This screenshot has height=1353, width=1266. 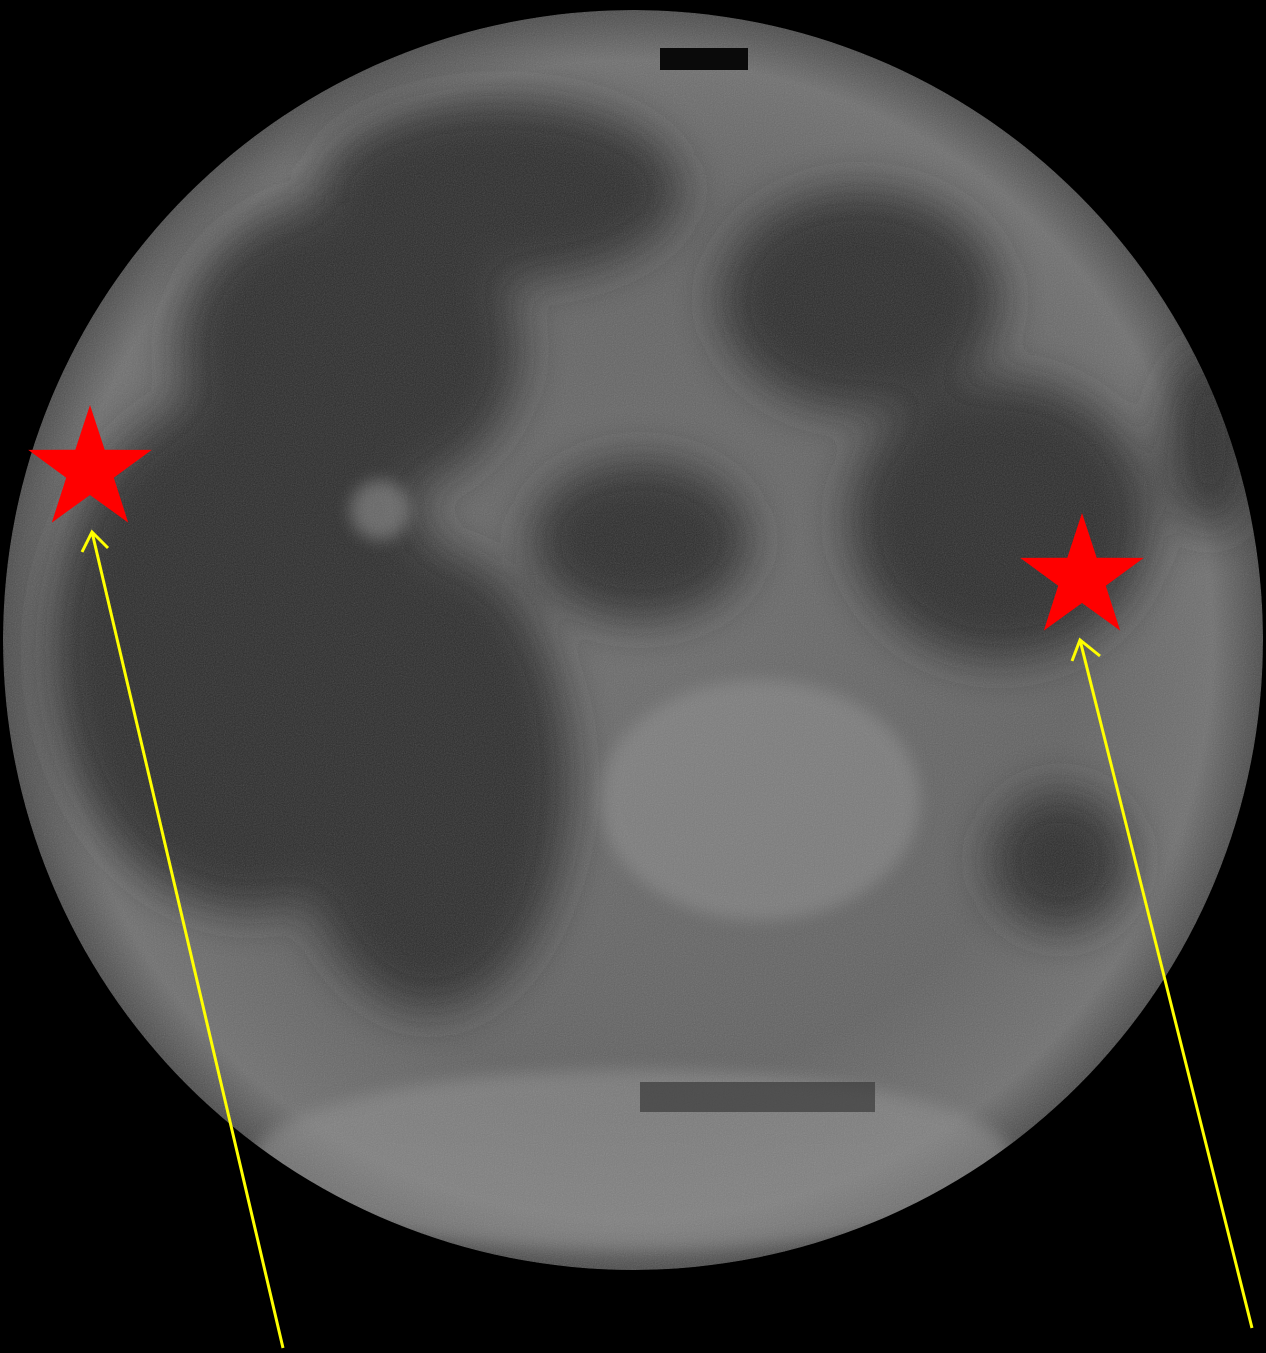 What do you see at coordinates (586, 518) in the screenshot?
I see `markers` at bounding box center [586, 518].